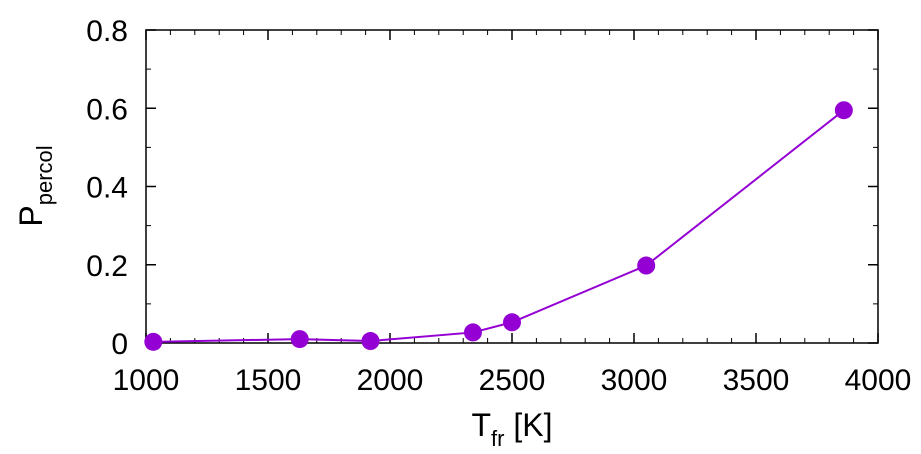  I want to click on x-tick-label: 2000, so click(390, 380).